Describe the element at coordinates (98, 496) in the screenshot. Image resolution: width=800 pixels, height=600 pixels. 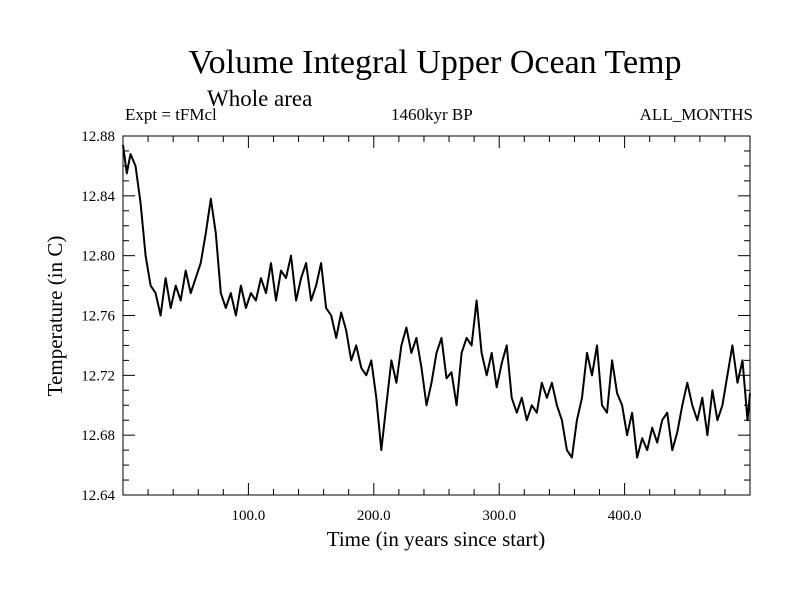
I see `y-tick-label: 12.64` at that location.